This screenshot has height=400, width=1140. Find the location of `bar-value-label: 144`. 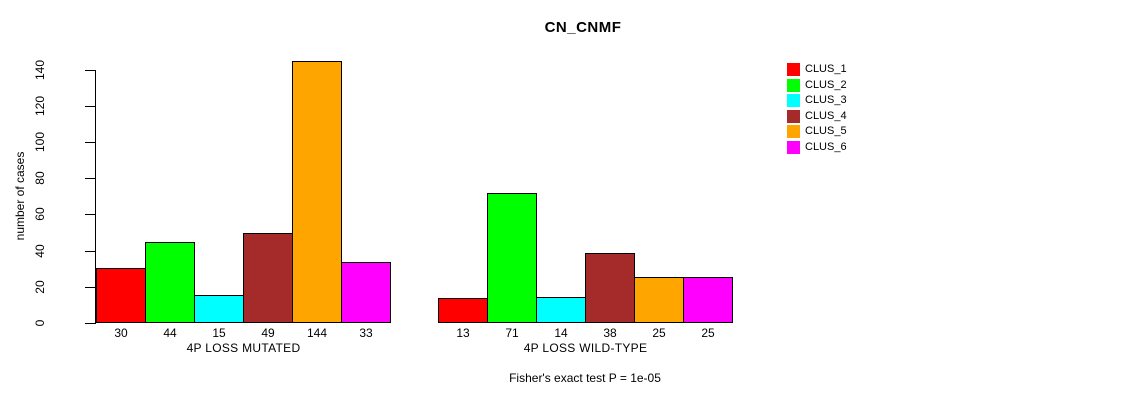

bar-value-label: 144 is located at coordinates (317, 333).